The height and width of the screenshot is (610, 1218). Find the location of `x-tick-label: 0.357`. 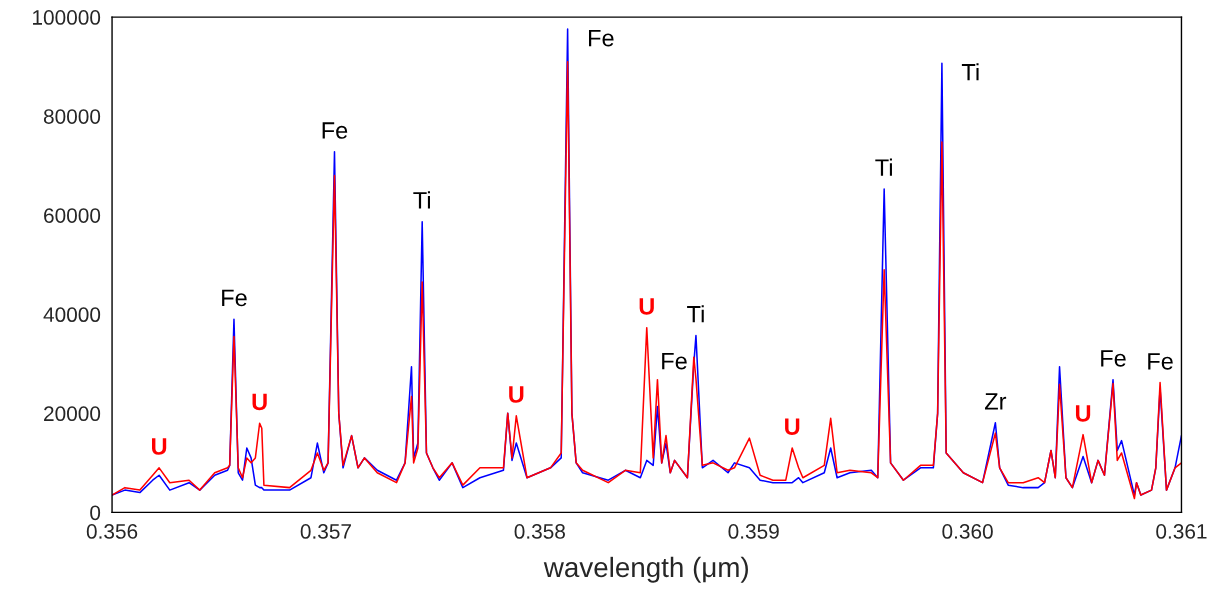

x-tick-label: 0.357 is located at coordinates (325, 531).